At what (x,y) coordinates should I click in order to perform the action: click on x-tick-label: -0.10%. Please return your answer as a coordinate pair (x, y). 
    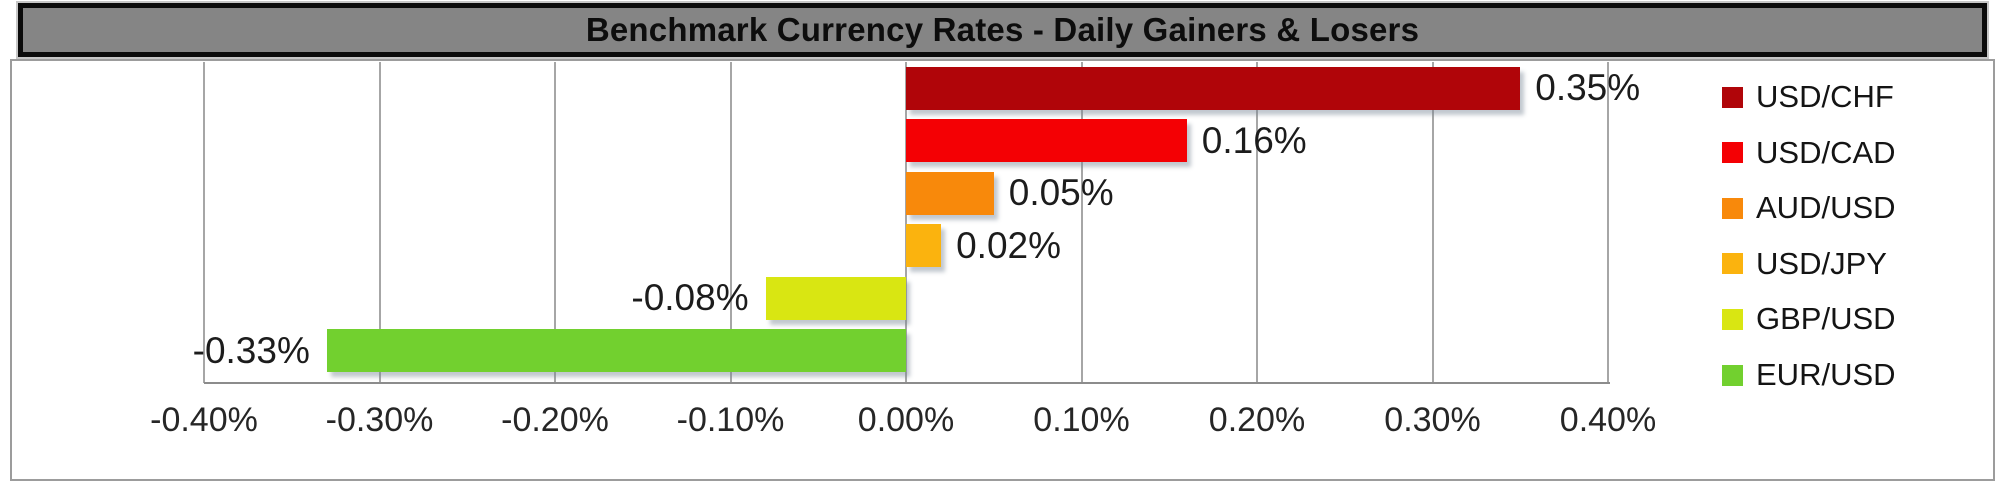
    Looking at the image, I should click on (730, 420).